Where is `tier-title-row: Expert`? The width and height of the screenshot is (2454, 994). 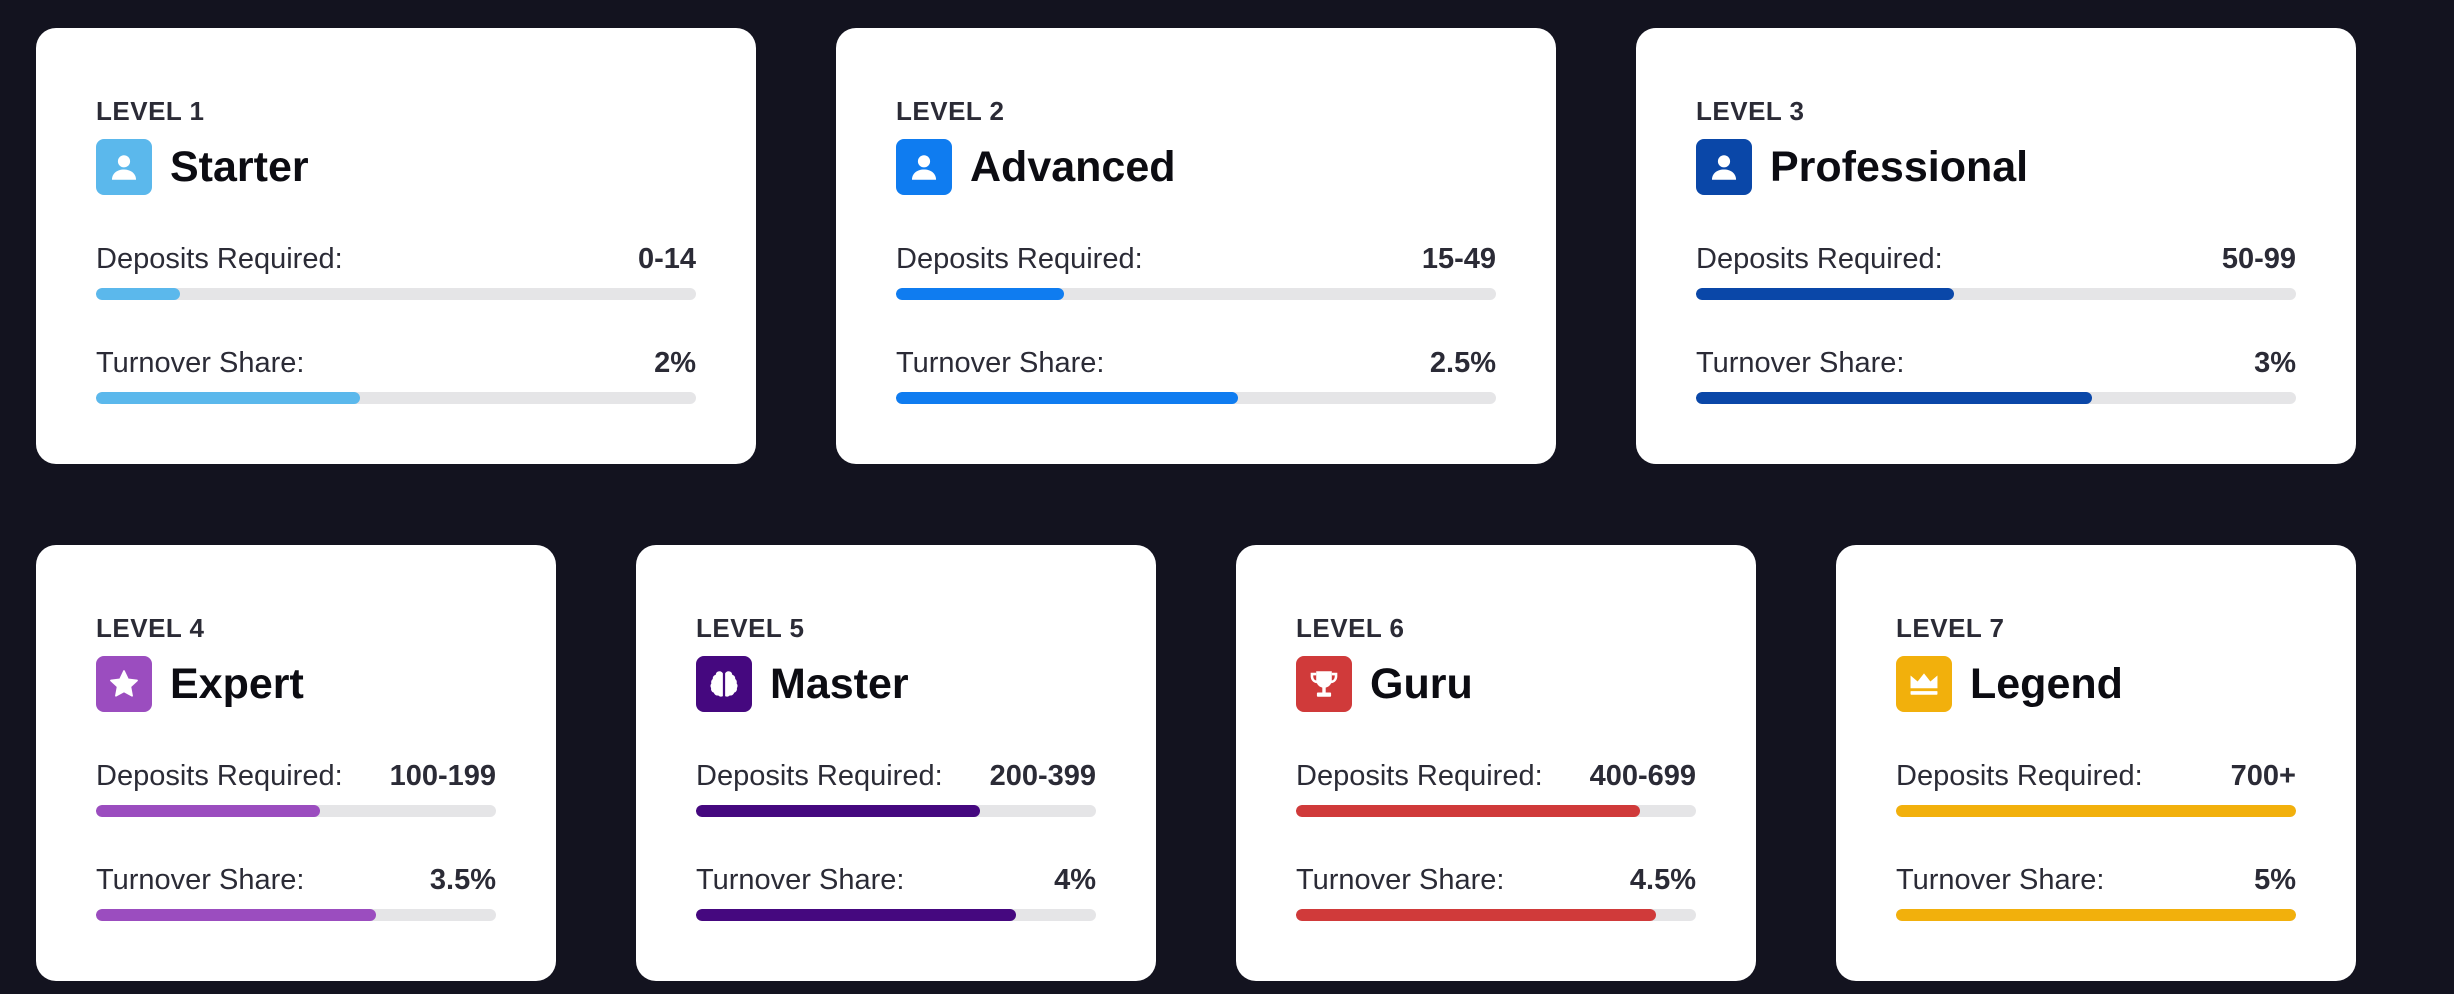 tier-title-row: Expert is located at coordinates (200, 684).